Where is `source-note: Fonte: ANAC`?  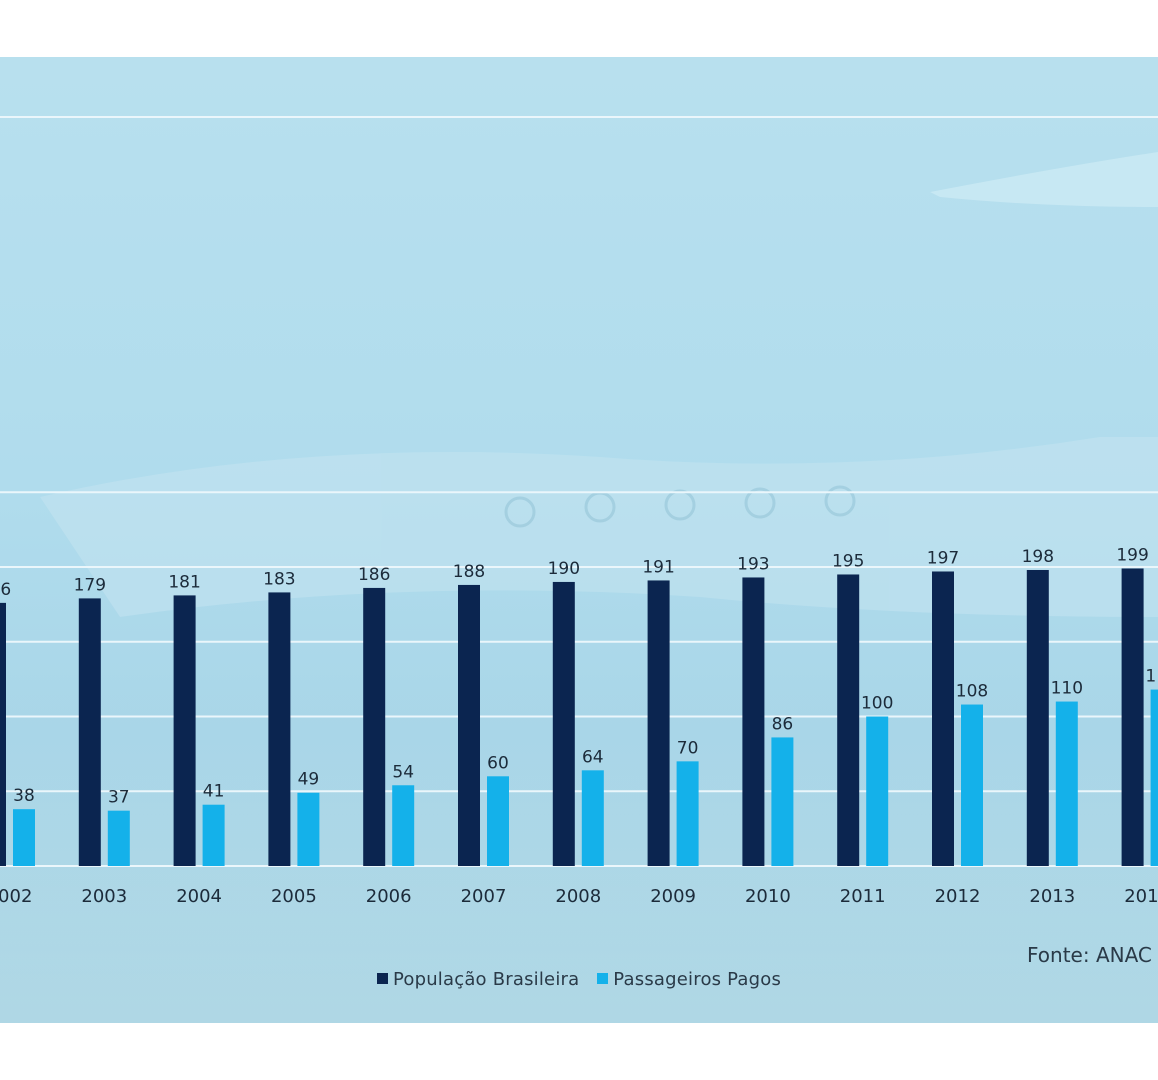 source-note: Fonte: ANAC is located at coordinates (1089, 955).